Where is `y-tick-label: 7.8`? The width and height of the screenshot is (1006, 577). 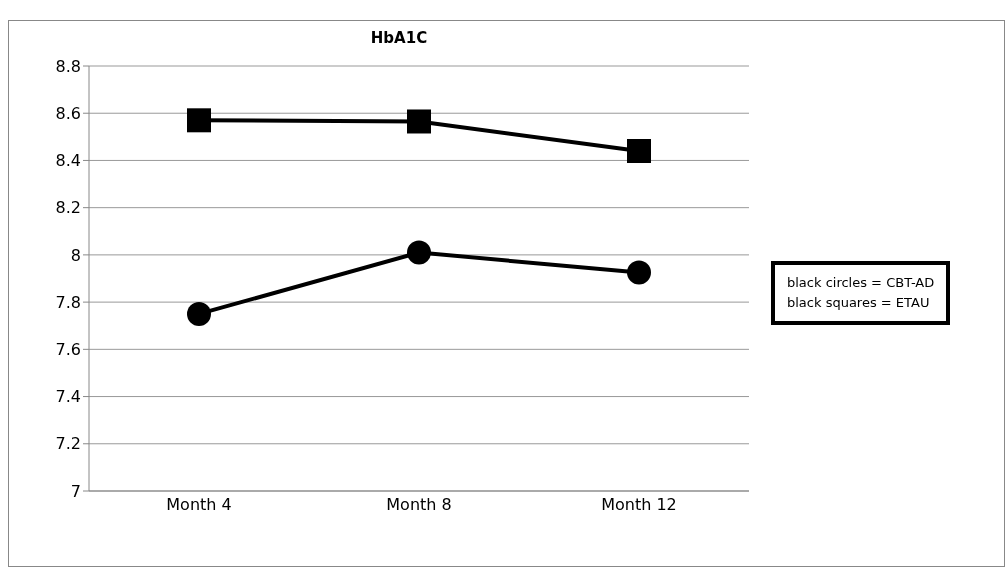 y-tick-label: 7.8 is located at coordinates (68, 302).